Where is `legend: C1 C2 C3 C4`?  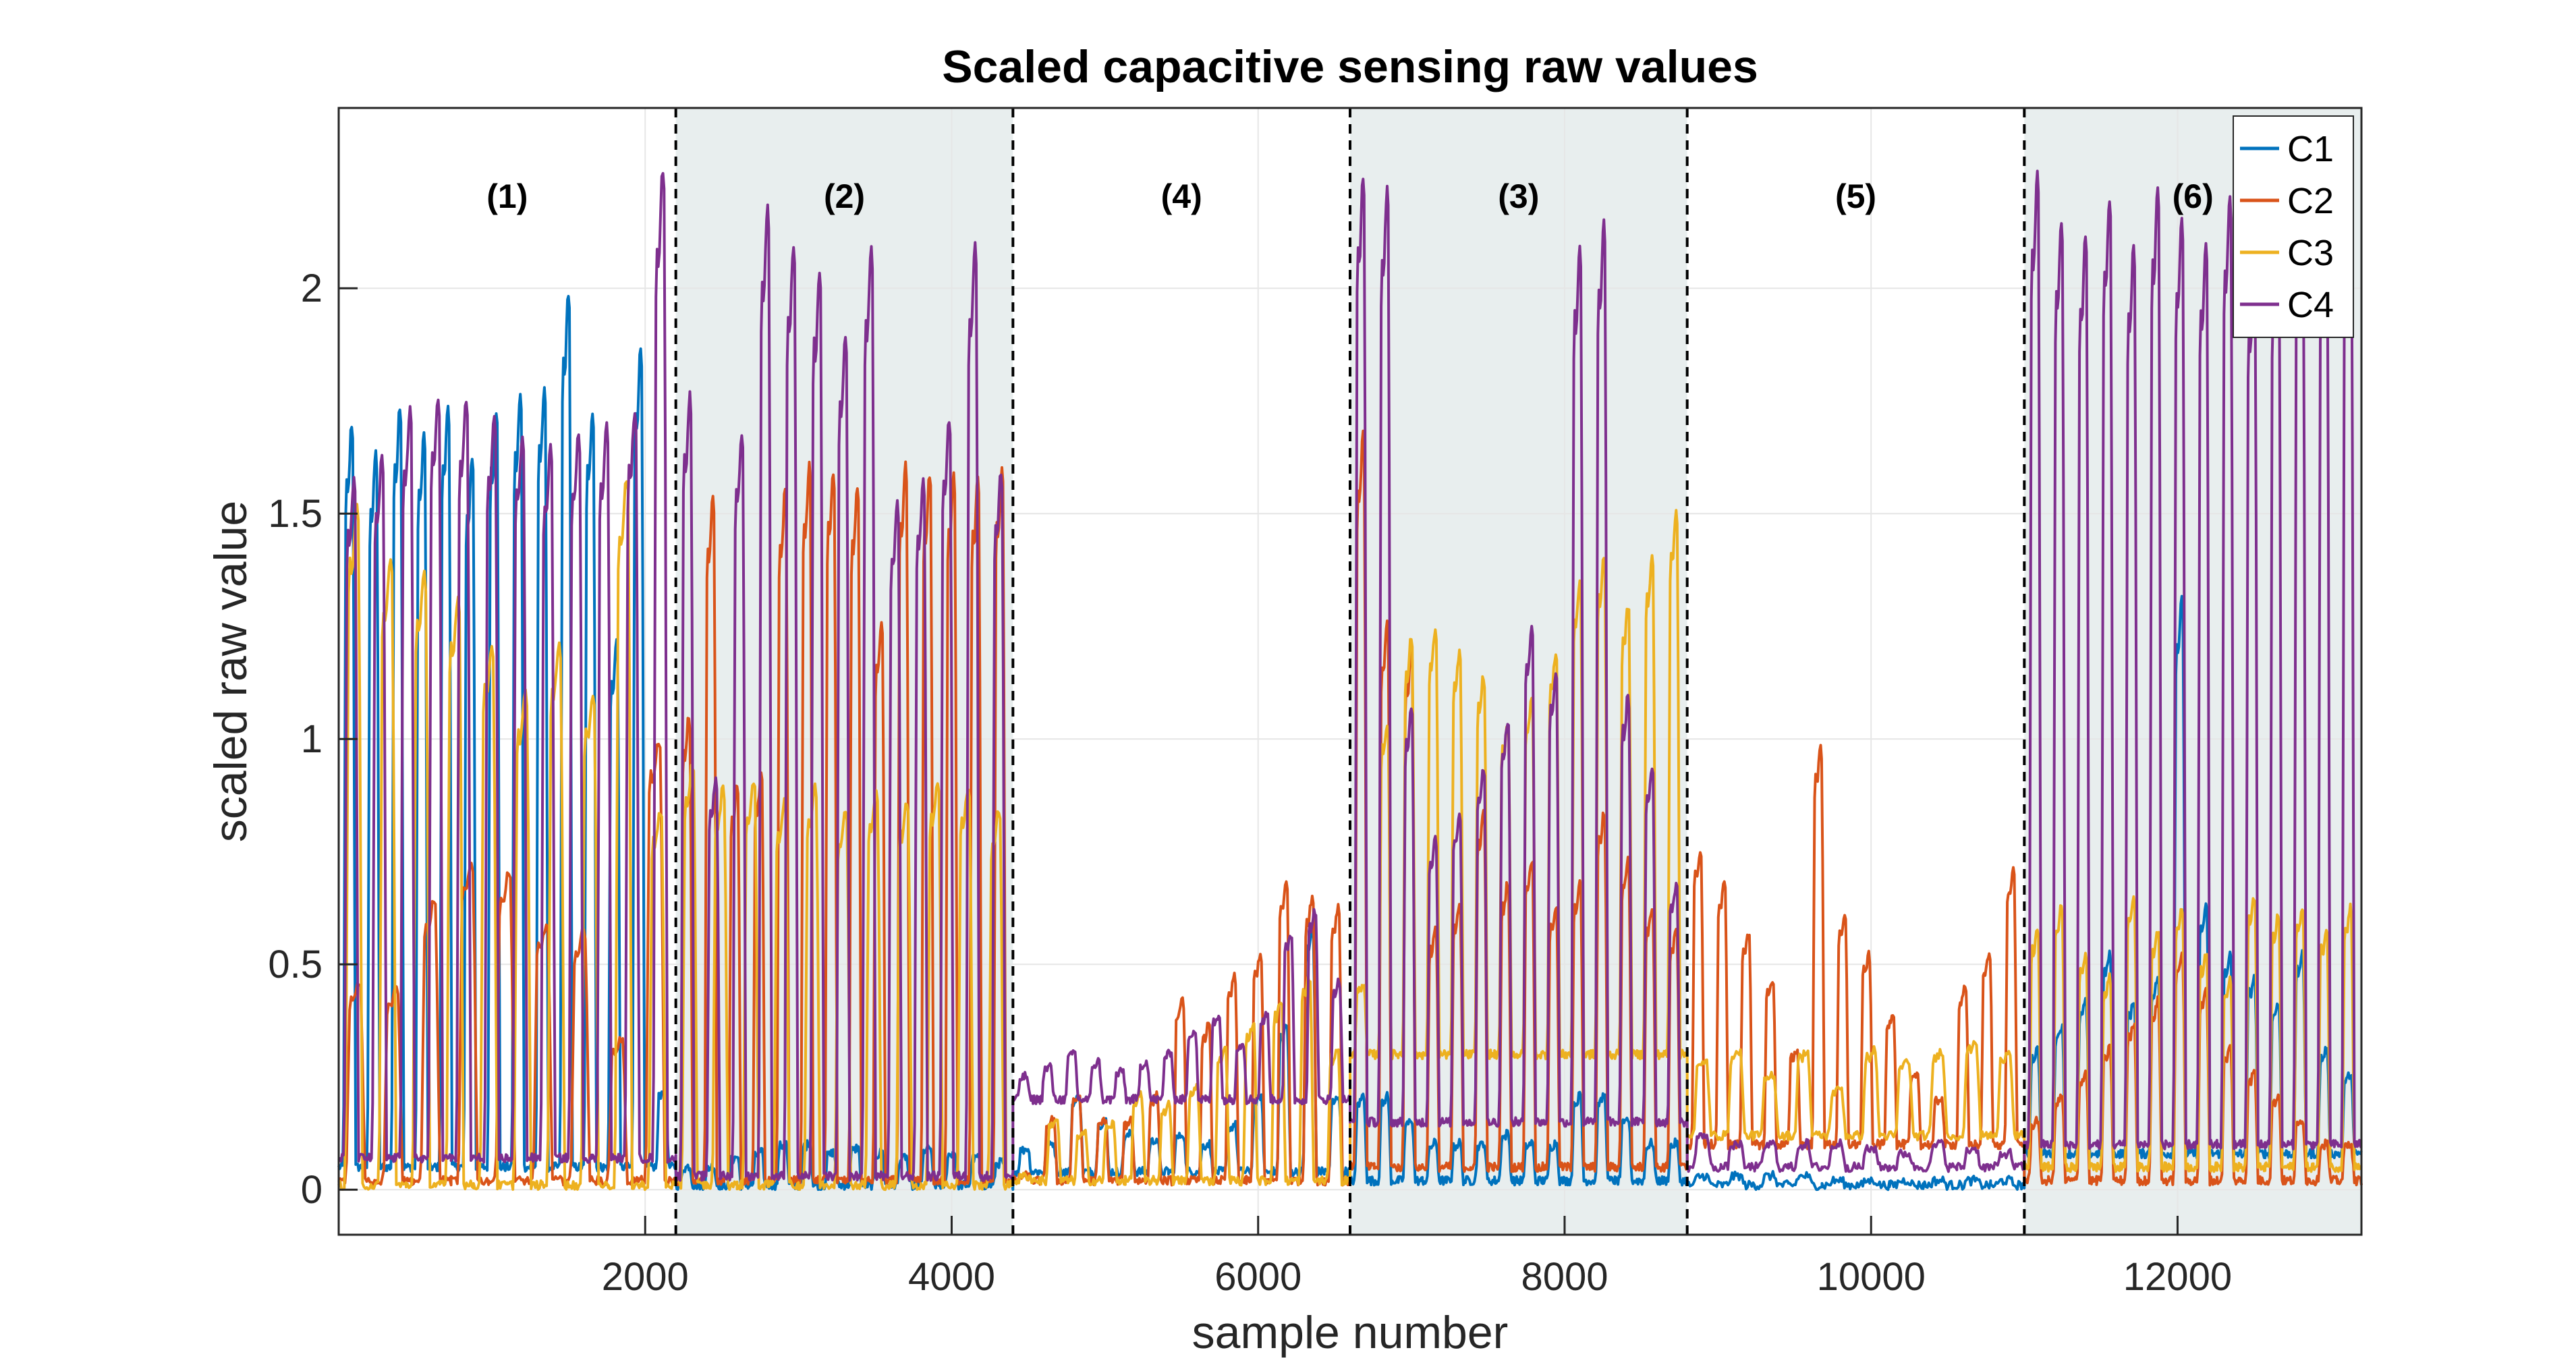 legend: C1 C2 C3 C4 is located at coordinates (2293, 227).